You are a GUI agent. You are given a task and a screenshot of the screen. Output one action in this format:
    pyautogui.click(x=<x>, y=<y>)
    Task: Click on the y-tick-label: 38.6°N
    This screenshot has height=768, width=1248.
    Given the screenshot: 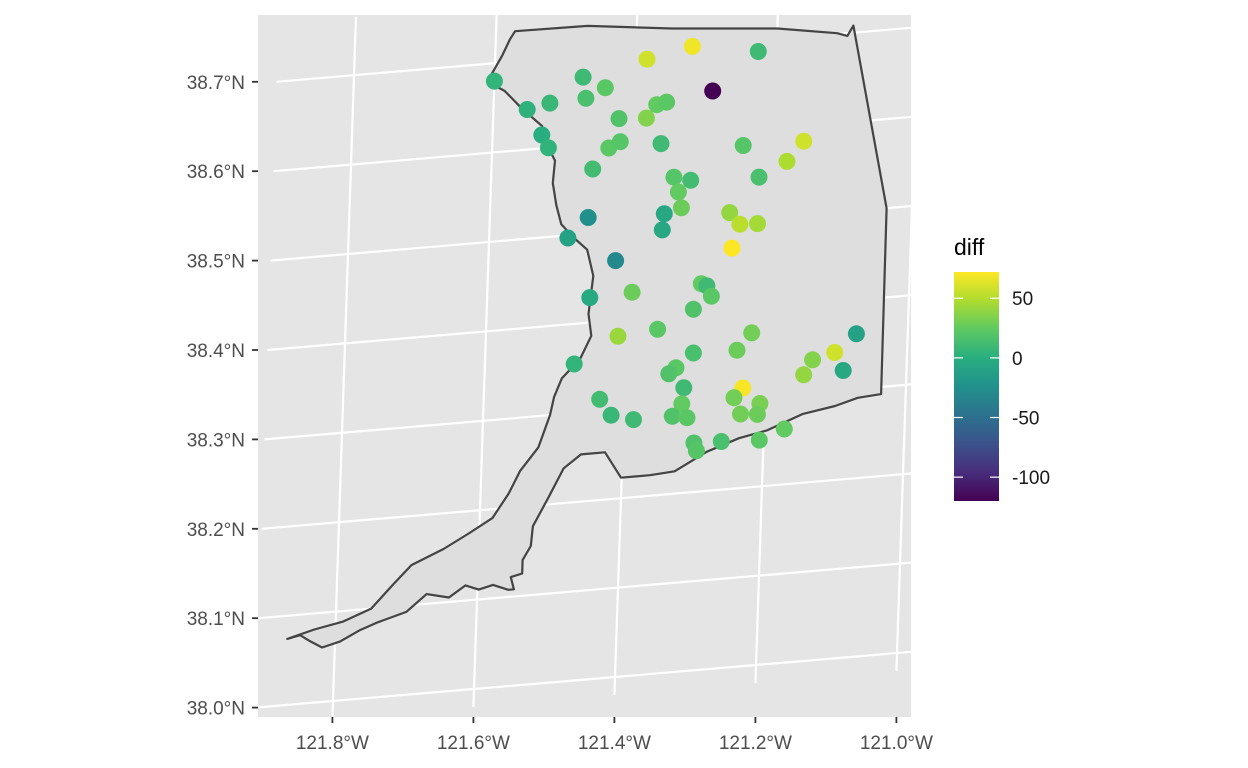 What is the action you would take?
    pyautogui.click(x=216, y=172)
    